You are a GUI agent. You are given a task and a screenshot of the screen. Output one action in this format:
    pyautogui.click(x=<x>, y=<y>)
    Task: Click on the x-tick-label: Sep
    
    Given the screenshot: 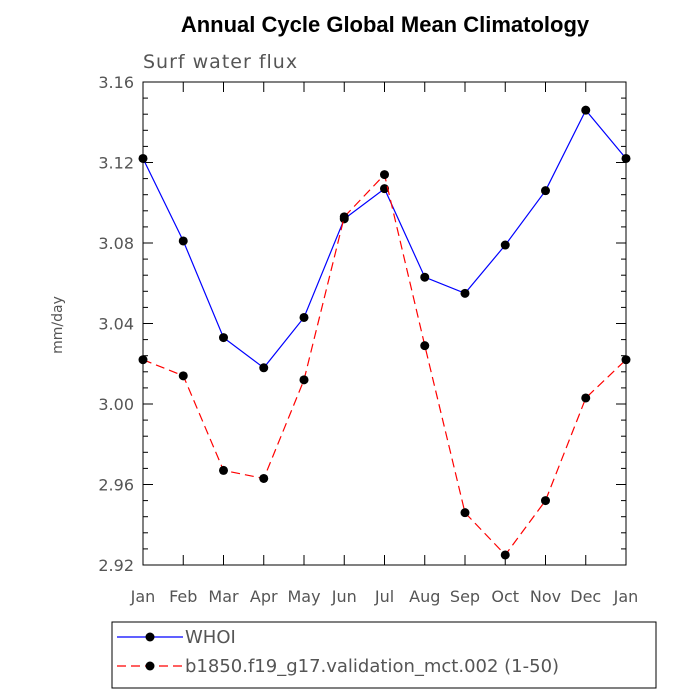 What is the action you would take?
    pyautogui.click(x=465, y=596)
    